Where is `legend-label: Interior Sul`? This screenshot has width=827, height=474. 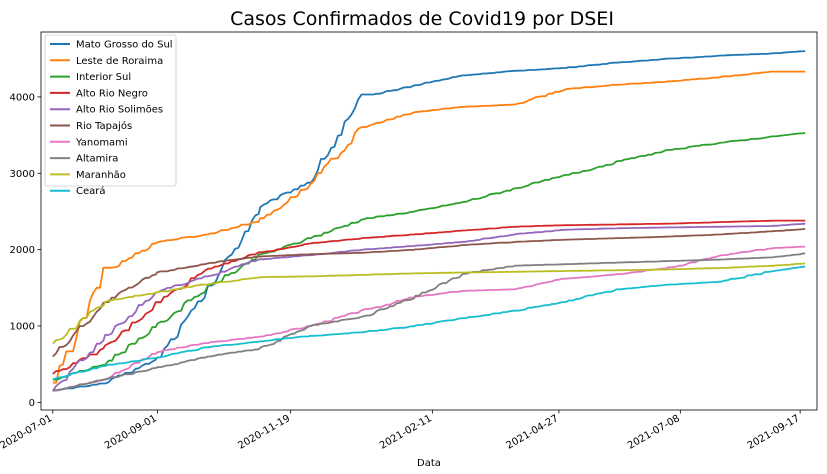 legend-label: Interior Sul is located at coordinates (103, 77).